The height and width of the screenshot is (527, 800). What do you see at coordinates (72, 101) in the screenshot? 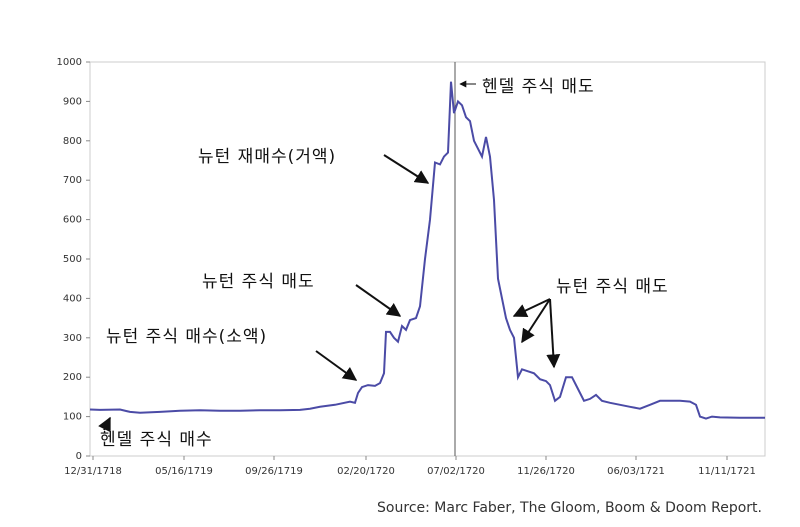
I see `y-tick-label: 900` at bounding box center [72, 101].